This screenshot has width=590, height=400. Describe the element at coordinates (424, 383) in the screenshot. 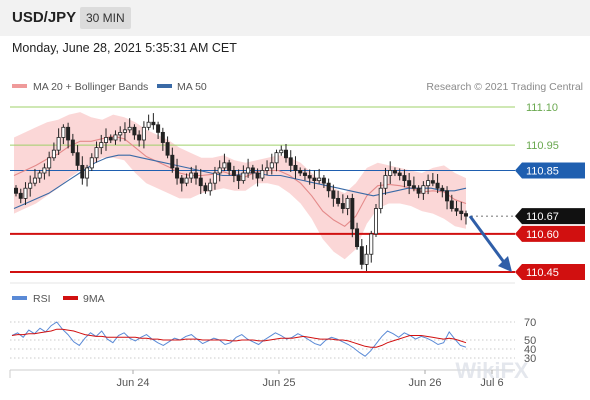

I see `x-tick-label: Jun 26` at that location.